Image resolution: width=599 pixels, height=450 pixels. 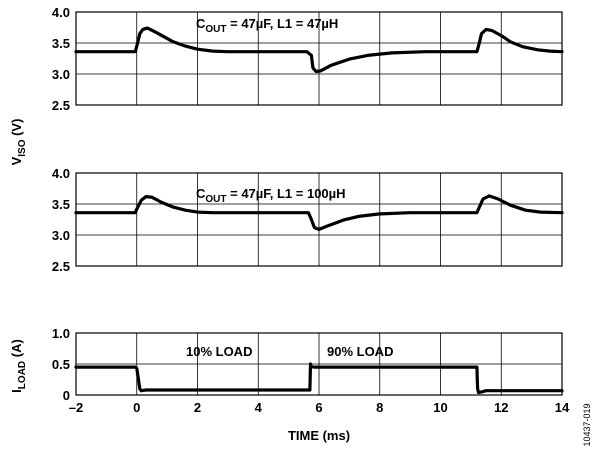 What do you see at coordinates (562, 407) in the screenshot?
I see `x-tick-label: 14` at bounding box center [562, 407].